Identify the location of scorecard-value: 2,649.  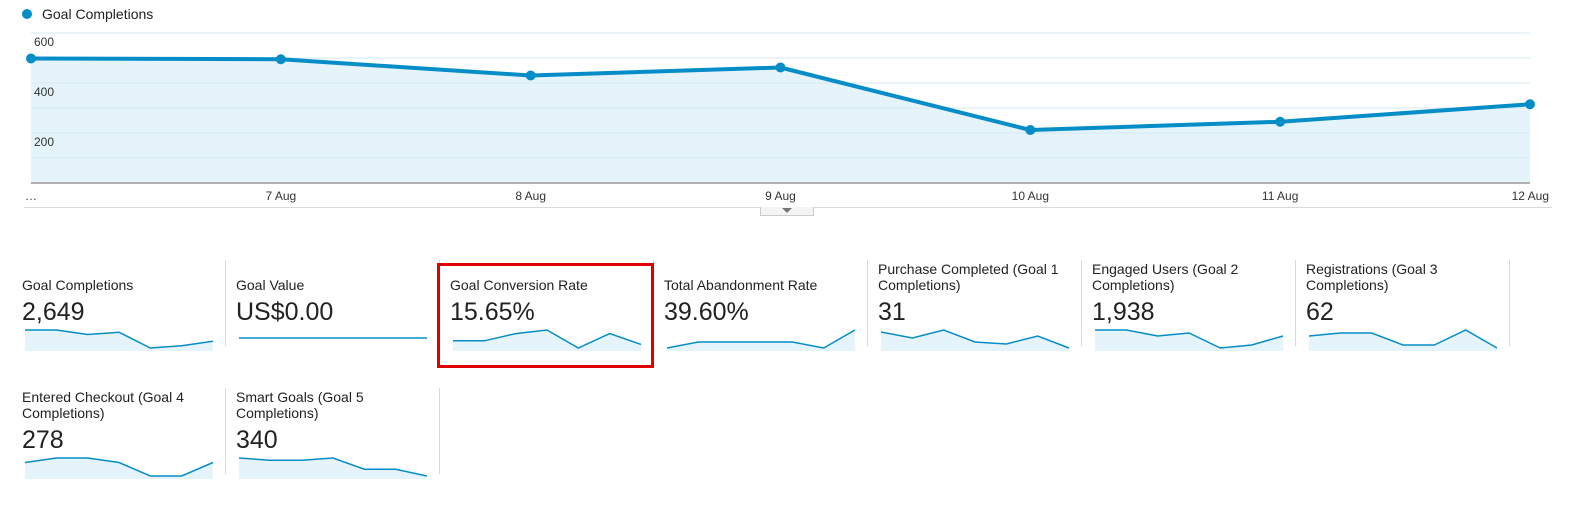
(53, 312).